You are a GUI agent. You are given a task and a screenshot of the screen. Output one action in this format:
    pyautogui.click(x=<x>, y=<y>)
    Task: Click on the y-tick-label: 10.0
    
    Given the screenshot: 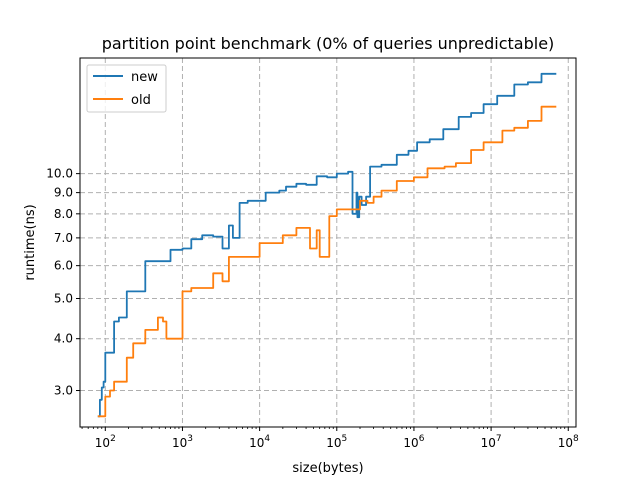 What is the action you would take?
    pyautogui.click(x=59, y=174)
    